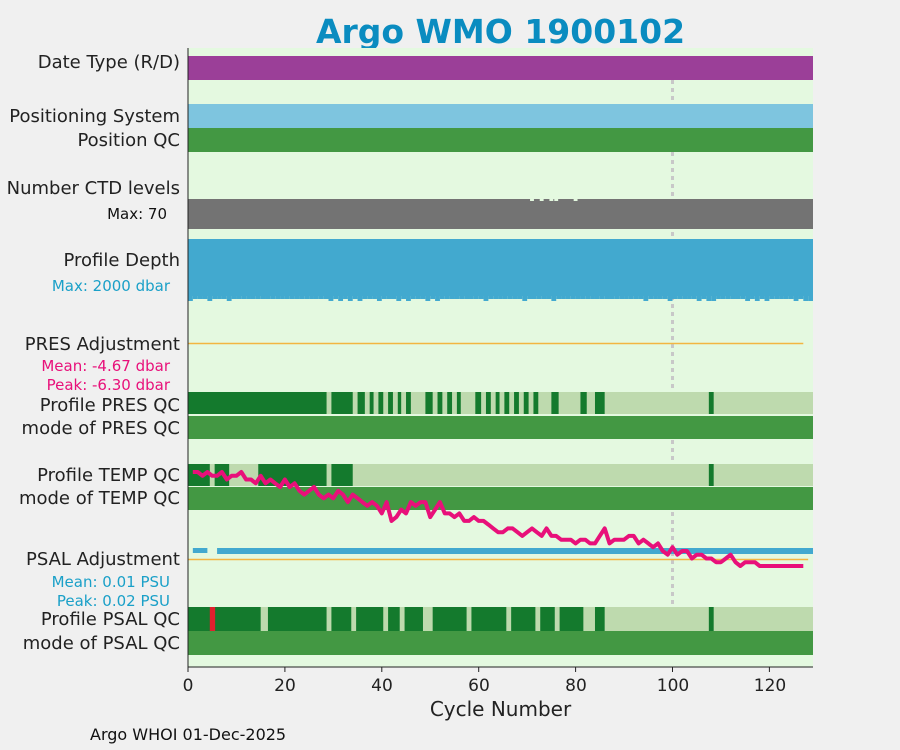  What do you see at coordinates (711, 475) in the screenshot?
I see `temp-qc-dark-segment` at bounding box center [711, 475].